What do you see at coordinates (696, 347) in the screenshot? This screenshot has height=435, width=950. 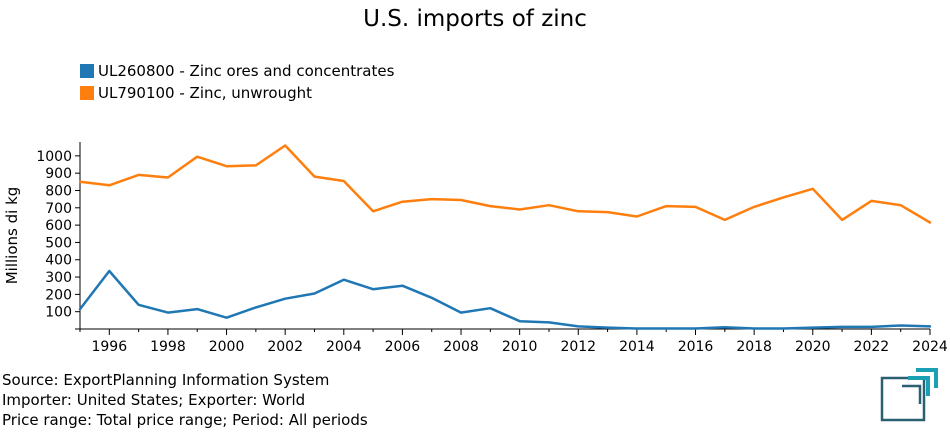 I see `x-tick-label: 2016` at bounding box center [696, 347].